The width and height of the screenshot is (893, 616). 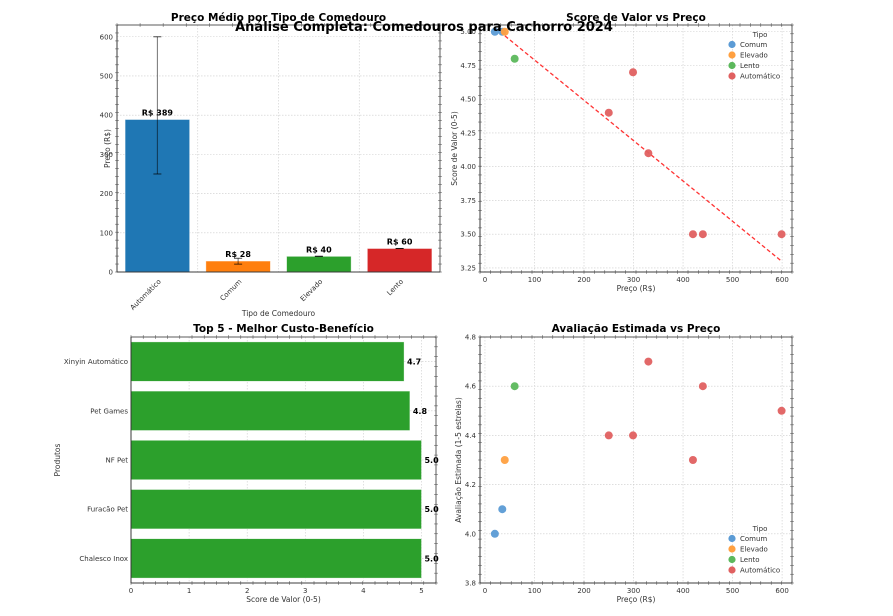 I want to click on x-axis-label: Score de Valor (0-5), so click(x=283, y=599).